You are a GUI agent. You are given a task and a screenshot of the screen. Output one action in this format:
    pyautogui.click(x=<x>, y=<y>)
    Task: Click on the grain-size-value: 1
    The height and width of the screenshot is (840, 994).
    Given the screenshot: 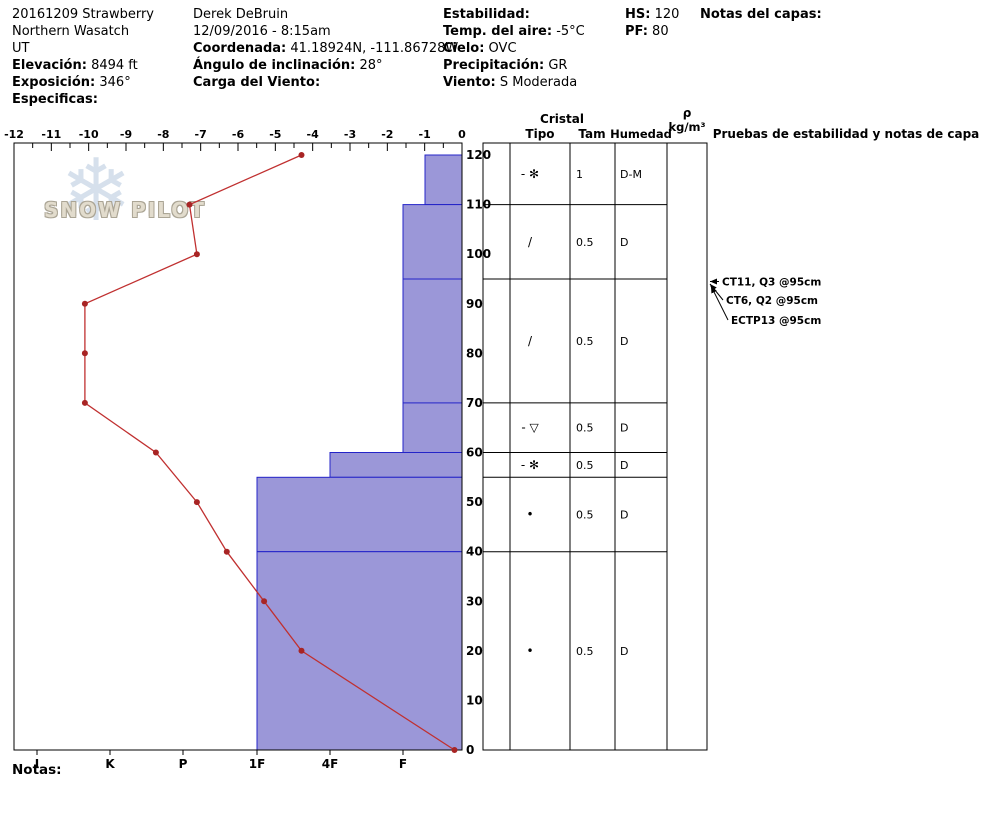 What is the action you would take?
    pyautogui.click(x=579, y=174)
    